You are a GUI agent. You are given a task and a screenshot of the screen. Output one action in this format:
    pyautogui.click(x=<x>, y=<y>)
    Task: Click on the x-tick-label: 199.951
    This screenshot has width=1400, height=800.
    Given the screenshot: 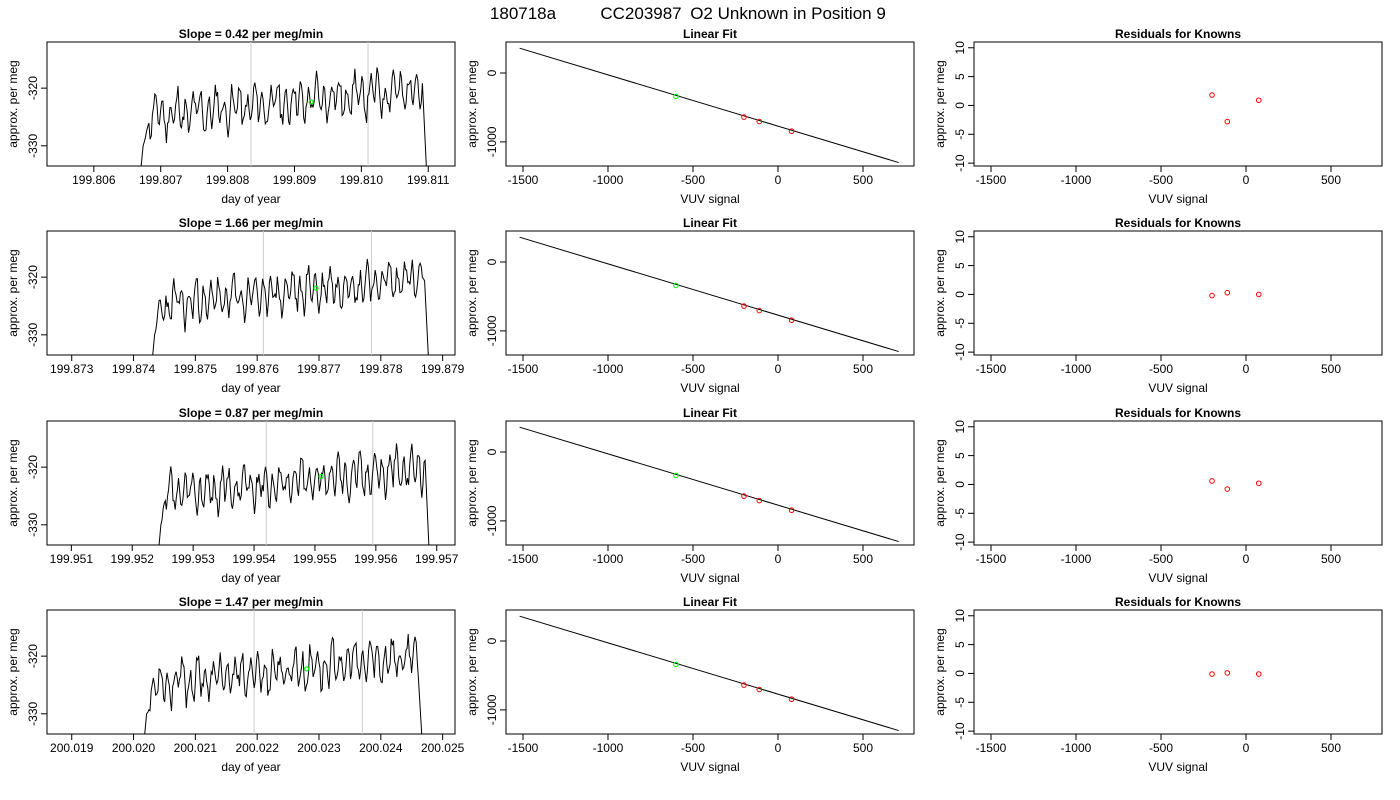 What is the action you would take?
    pyautogui.click(x=72, y=559)
    